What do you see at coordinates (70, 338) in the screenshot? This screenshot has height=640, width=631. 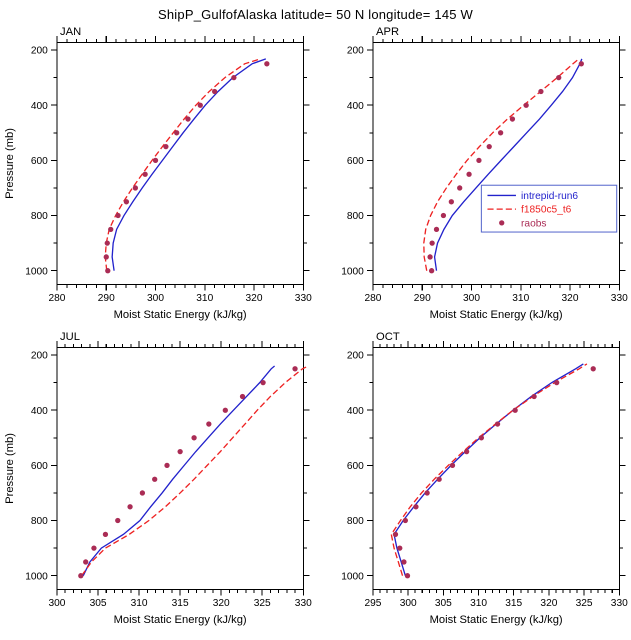 I see `svg-text: JUL` at bounding box center [70, 338].